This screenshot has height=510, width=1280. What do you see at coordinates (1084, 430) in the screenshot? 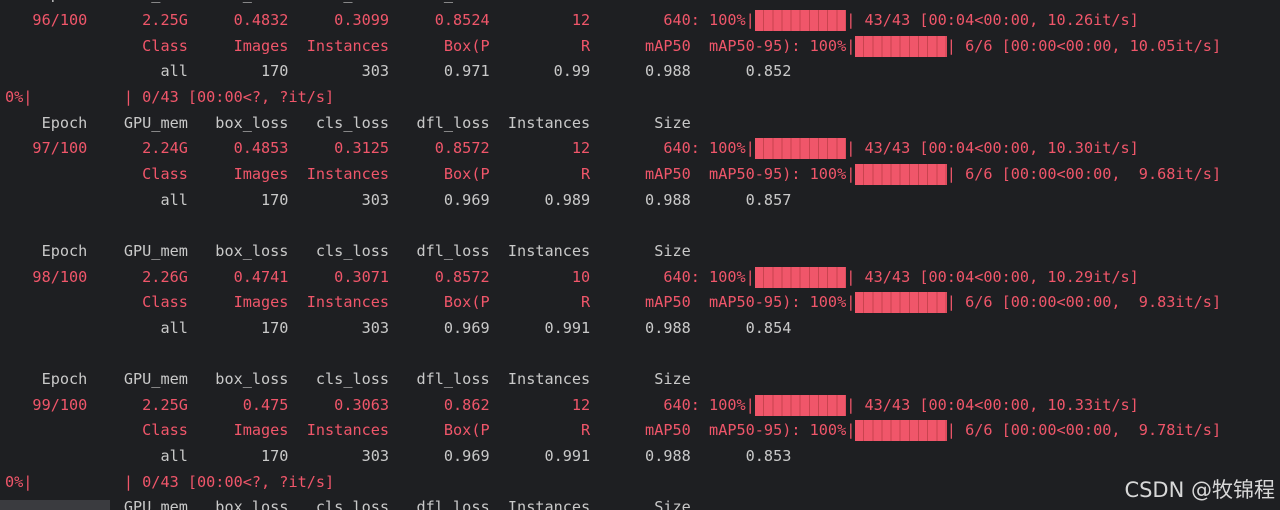
I see `terminal-text: | 6/6 [00:00<00:00, 9.78it/s]` at bounding box center [1084, 430].